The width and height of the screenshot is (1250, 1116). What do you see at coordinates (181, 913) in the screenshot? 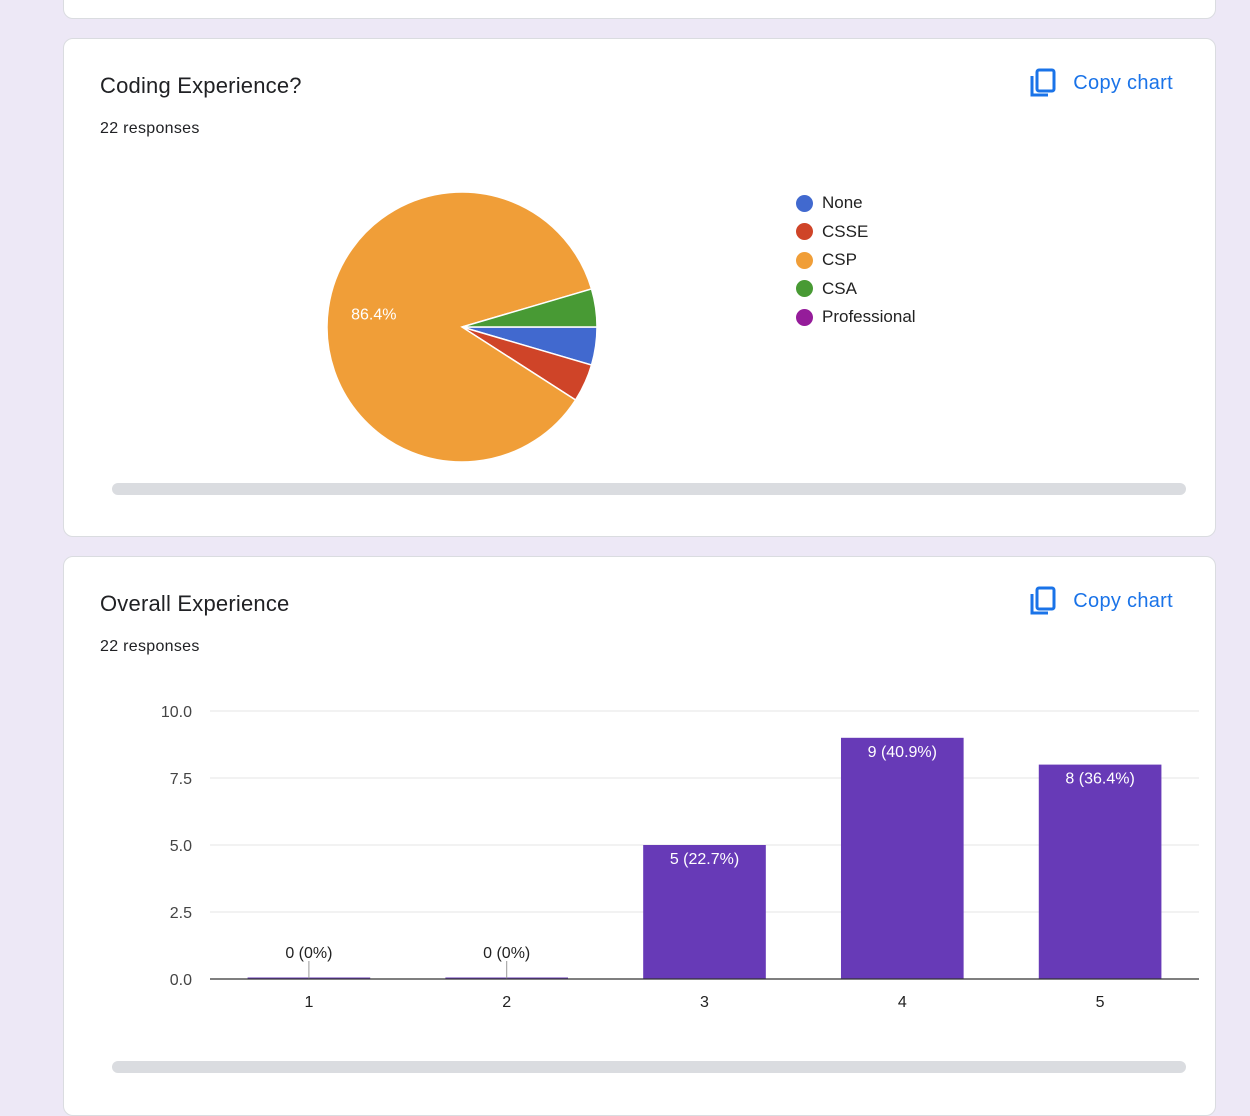
I see `y-tick-label: 2.5` at bounding box center [181, 913].